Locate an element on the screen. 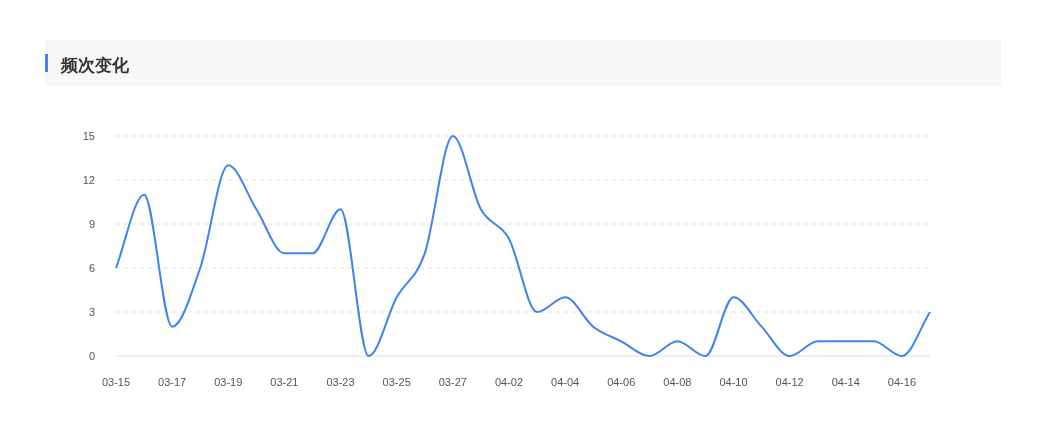  x-tick-label: 03-17 is located at coordinates (172, 382).